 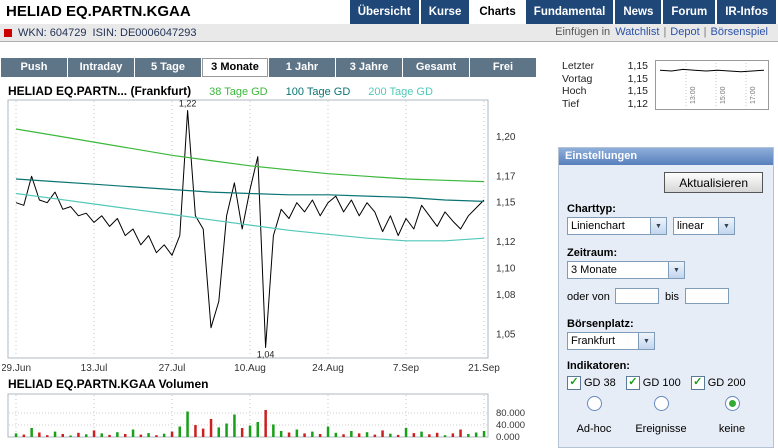 What do you see at coordinates (506, 176) in the screenshot?
I see `svg-text: 1,17` at bounding box center [506, 176].